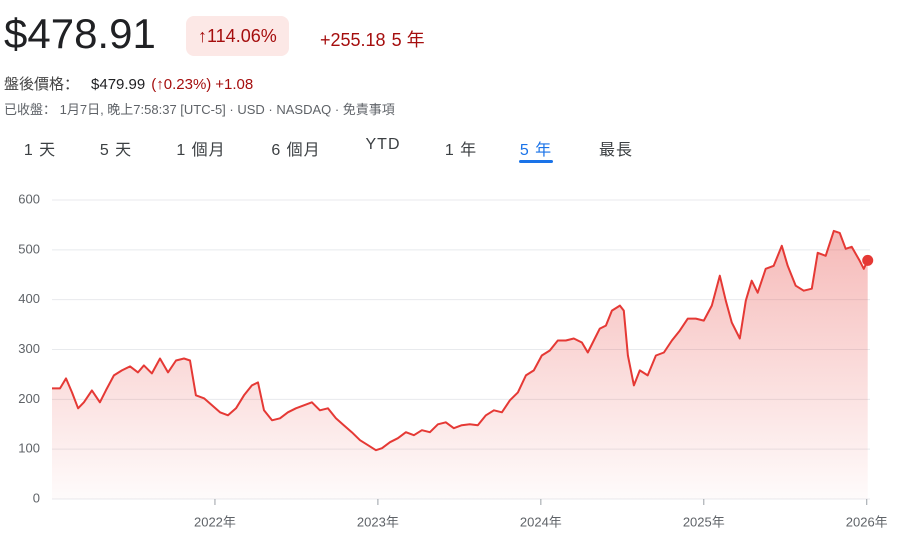  I want to click on y-tick-label: 200, so click(29, 398).